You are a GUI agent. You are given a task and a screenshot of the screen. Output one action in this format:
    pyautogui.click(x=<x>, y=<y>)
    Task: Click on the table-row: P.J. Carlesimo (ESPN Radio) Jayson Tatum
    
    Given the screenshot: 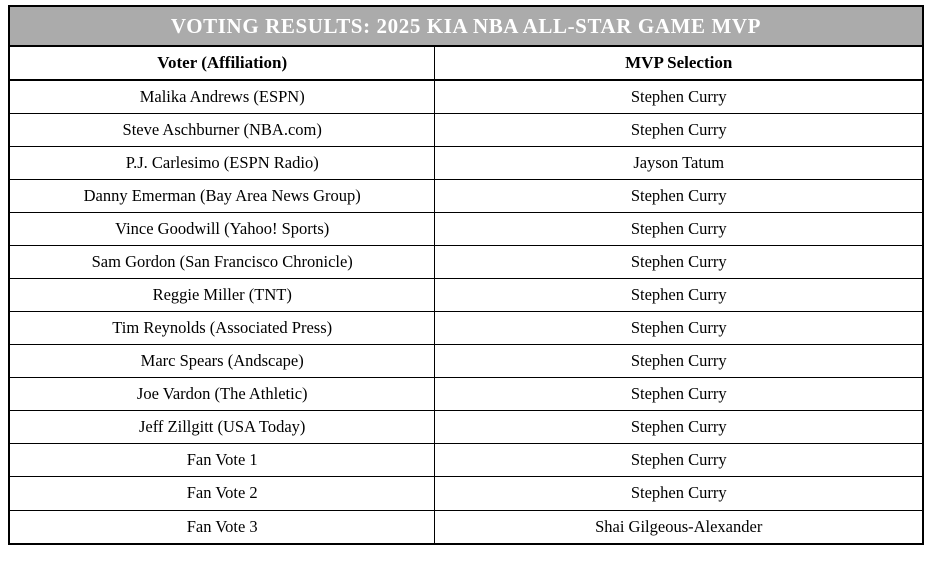 What is the action you would take?
    pyautogui.click(x=466, y=163)
    